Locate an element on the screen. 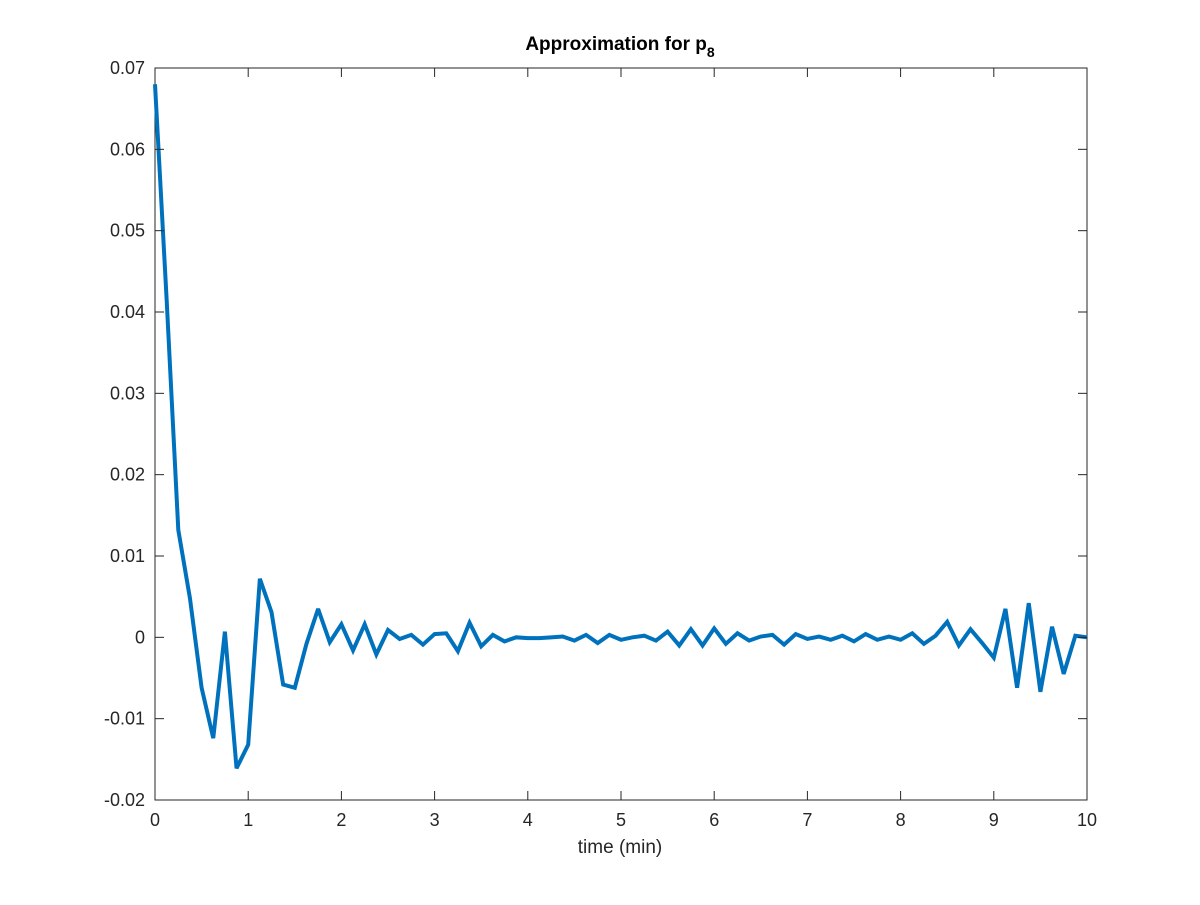 The image size is (1200, 905). chart-title: Approximation for p8 is located at coordinates (620, 47).